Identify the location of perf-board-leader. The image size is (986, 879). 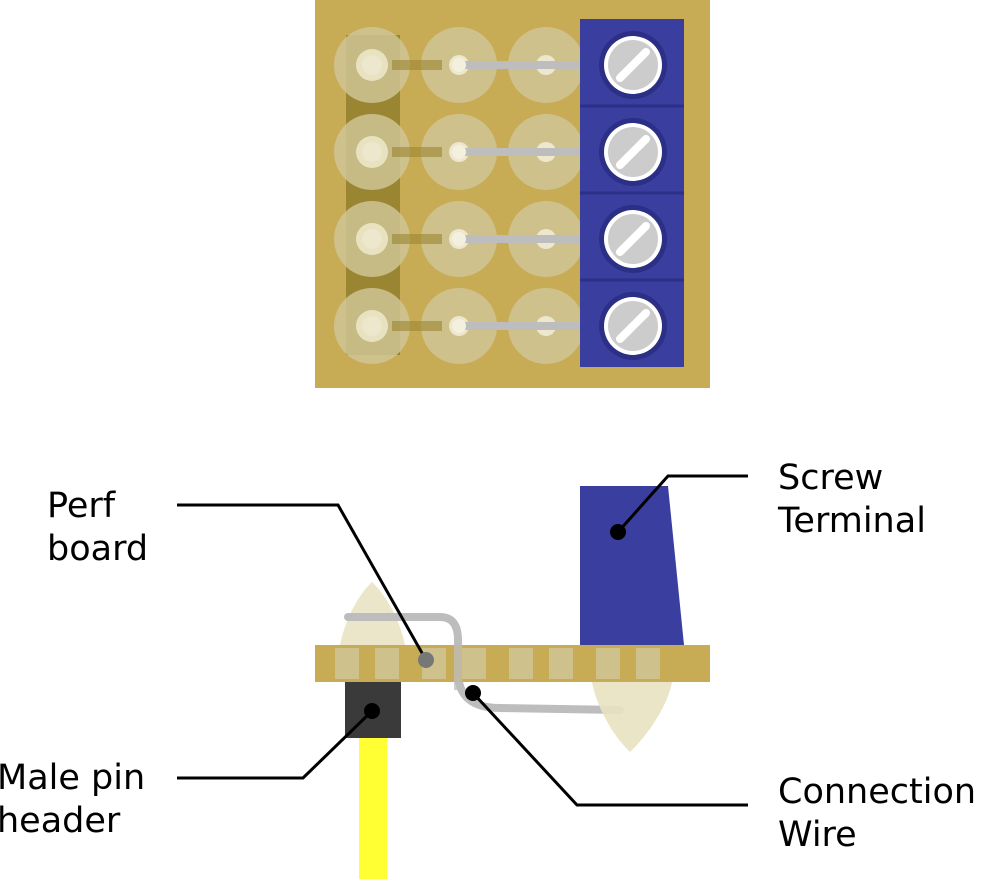
(302, 582).